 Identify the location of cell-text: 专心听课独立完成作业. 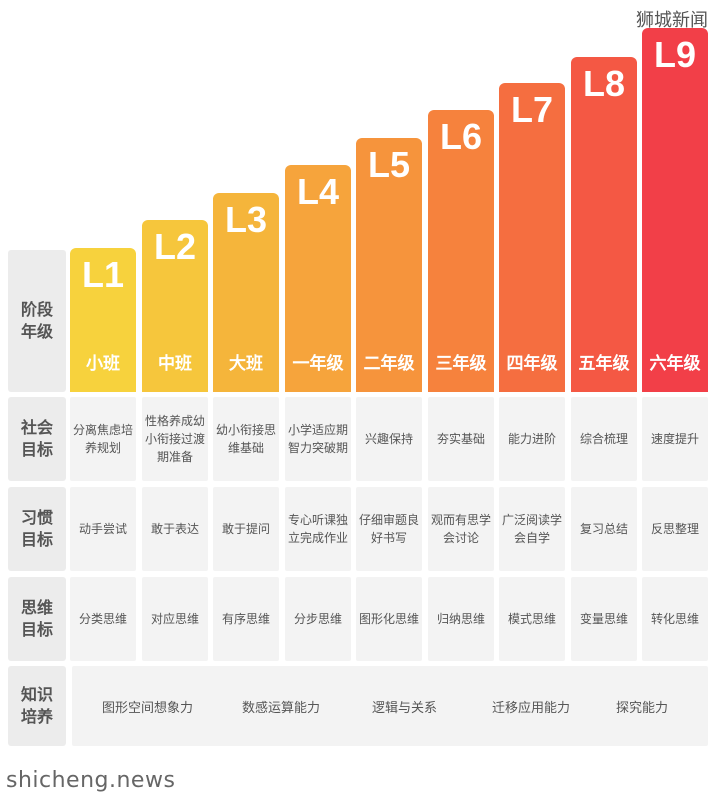
(317, 529).